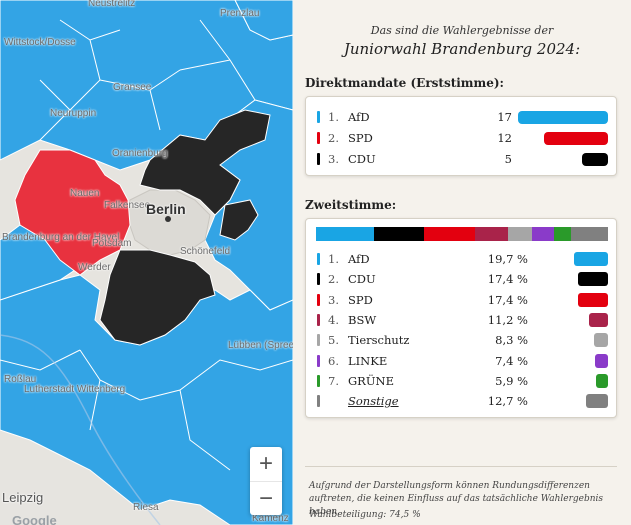 The image size is (631, 525). What do you see at coordinates (511, 360) in the screenshot?
I see `vote-share: 7,4 %` at bounding box center [511, 360].